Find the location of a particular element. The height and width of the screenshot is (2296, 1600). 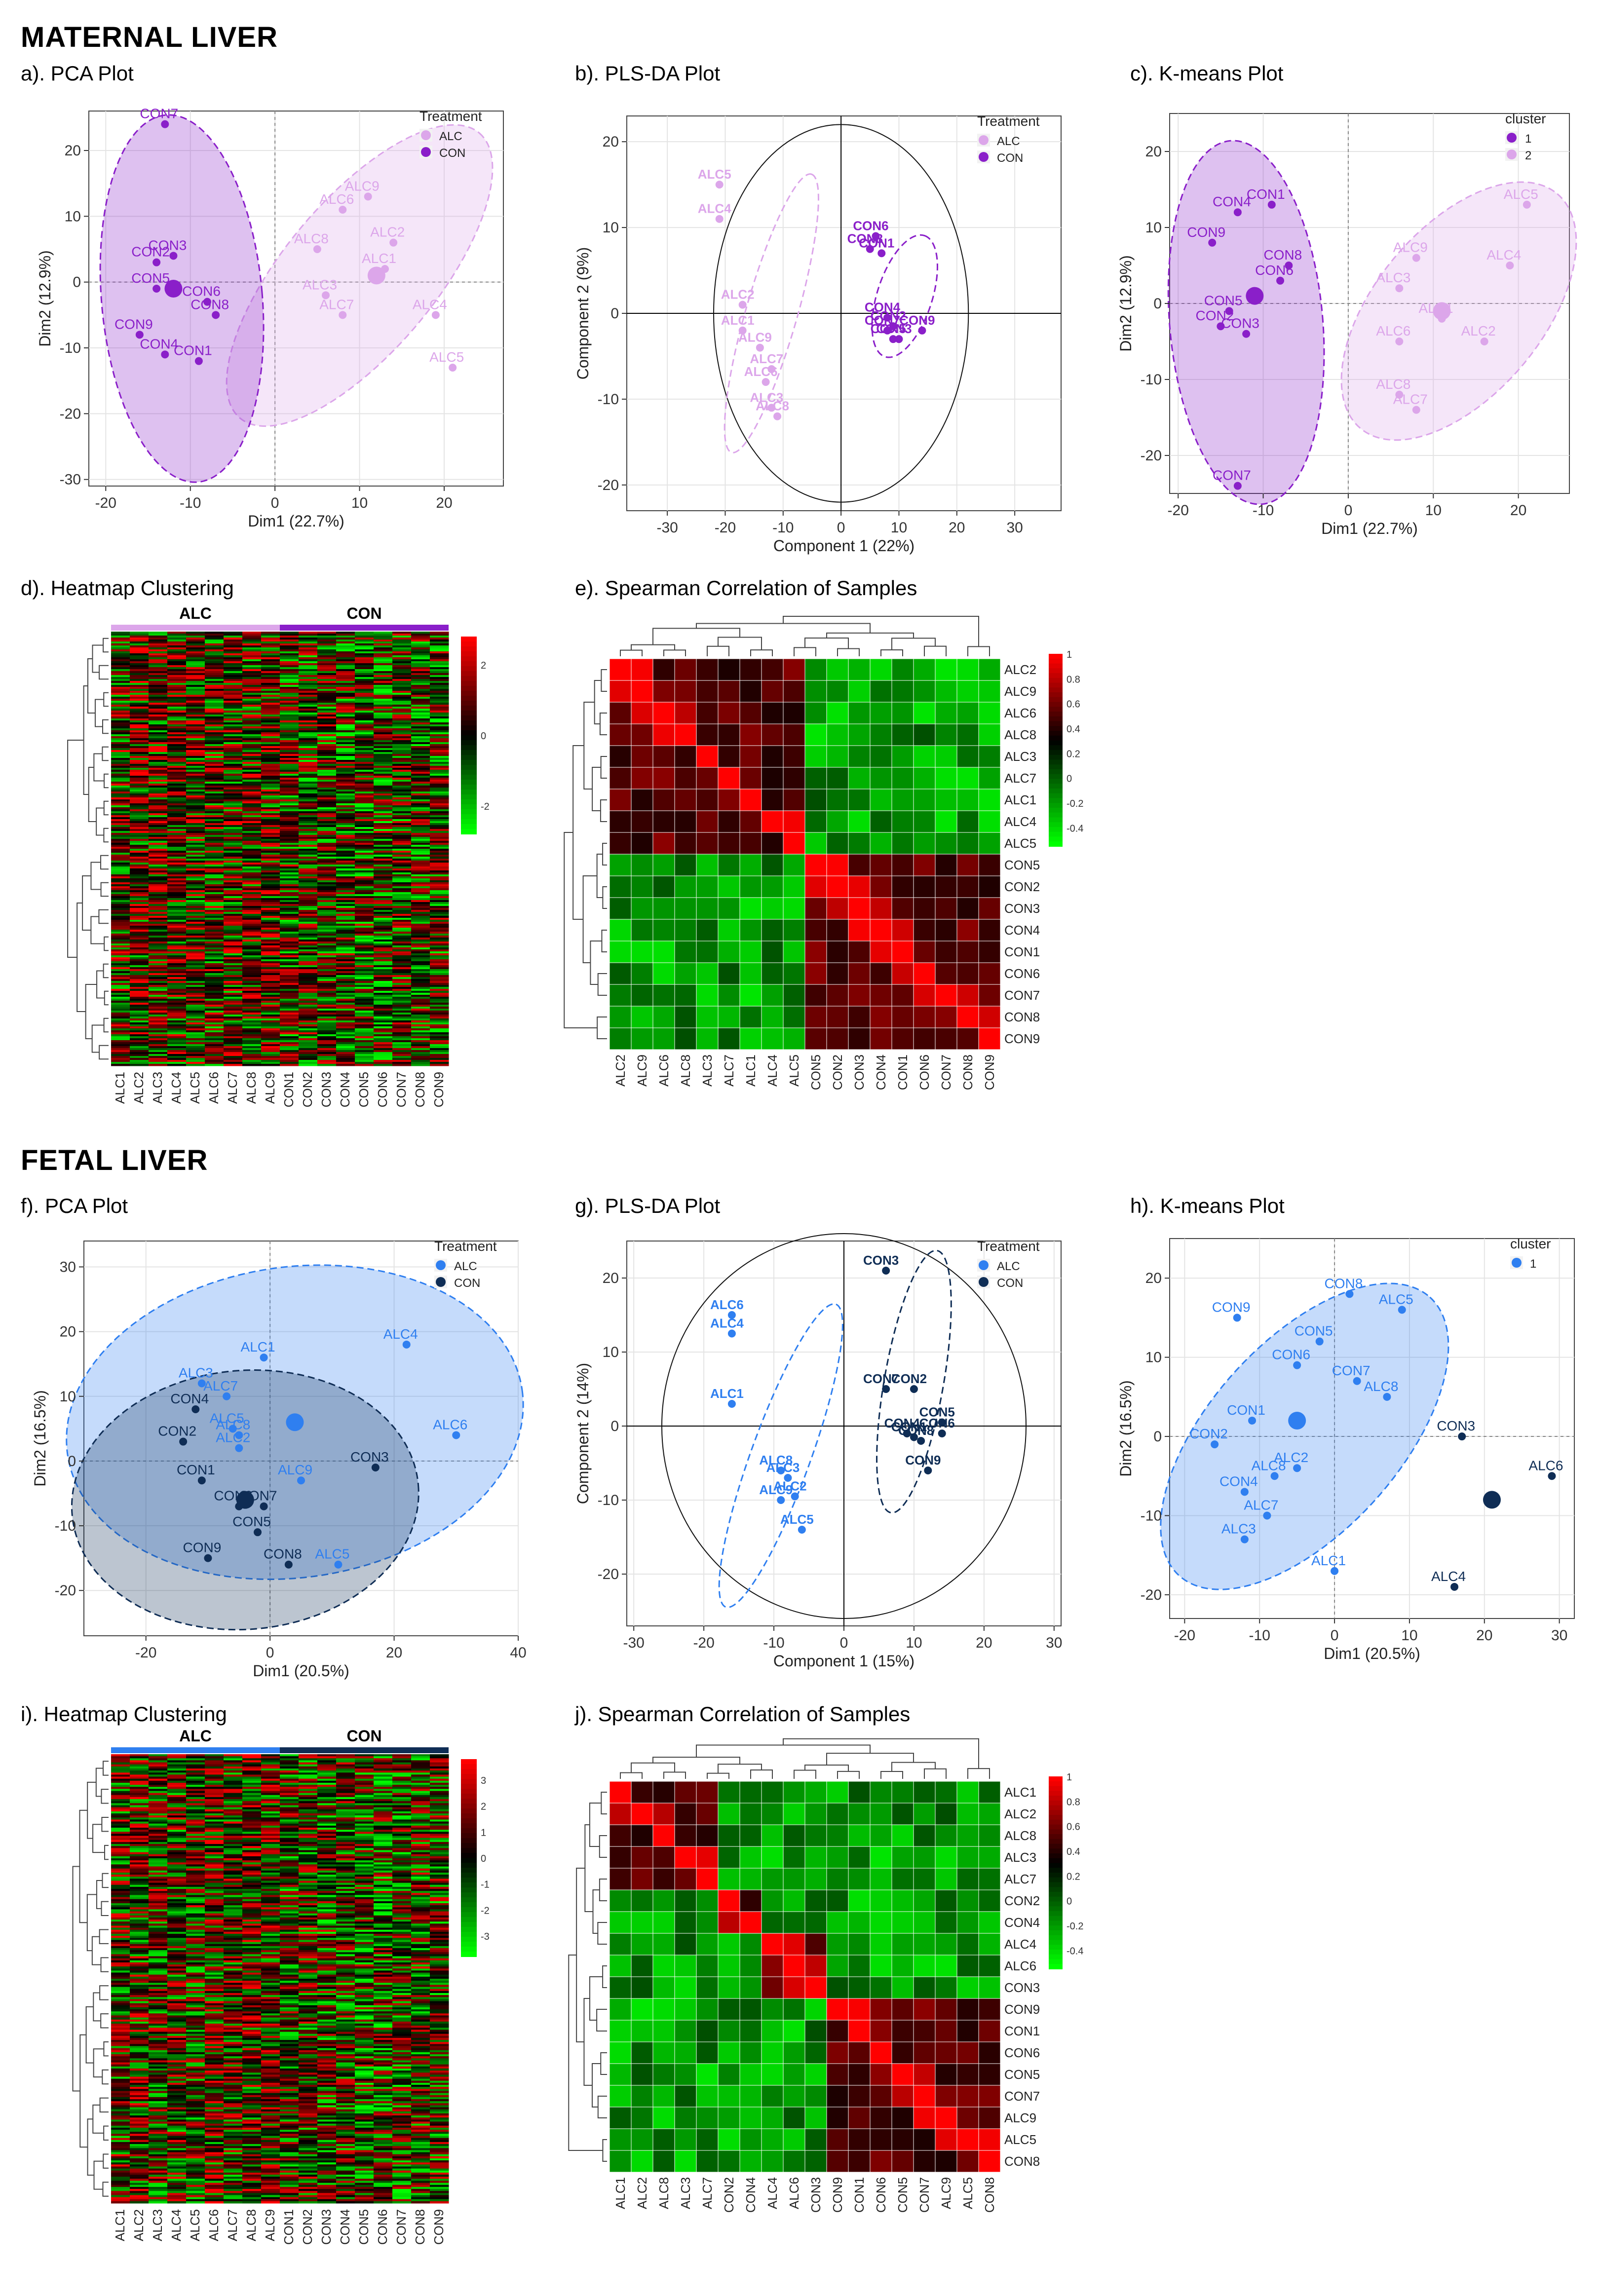

point-label: ALC1 is located at coordinates (727, 1394).